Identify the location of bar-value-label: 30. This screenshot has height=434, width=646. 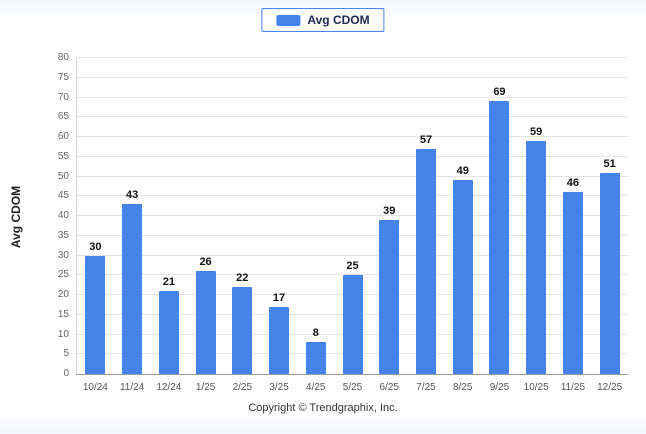
(95, 246).